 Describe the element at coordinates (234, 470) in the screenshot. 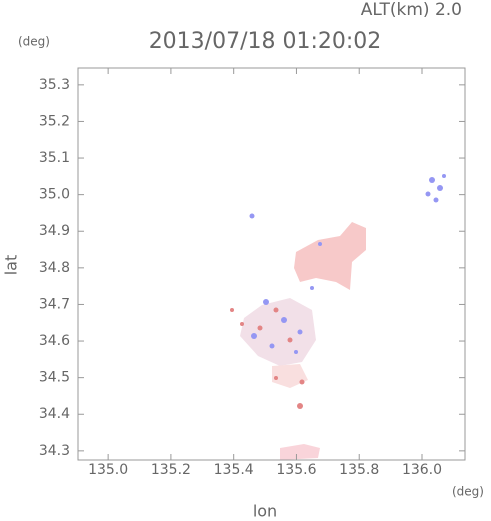

I see `x-tick-label: 135.4` at that location.